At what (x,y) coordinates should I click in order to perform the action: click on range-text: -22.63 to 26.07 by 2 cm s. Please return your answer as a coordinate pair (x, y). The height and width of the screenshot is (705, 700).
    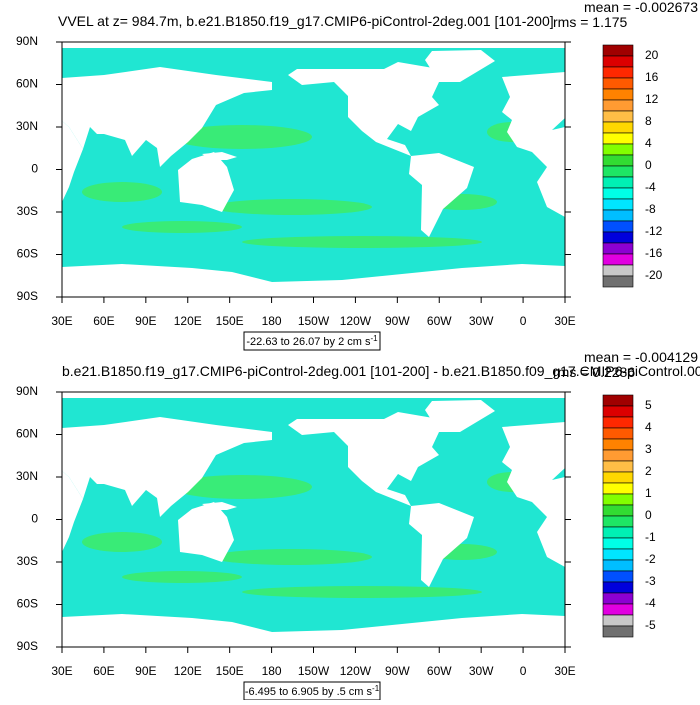
    Looking at the image, I should click on (308, 342).